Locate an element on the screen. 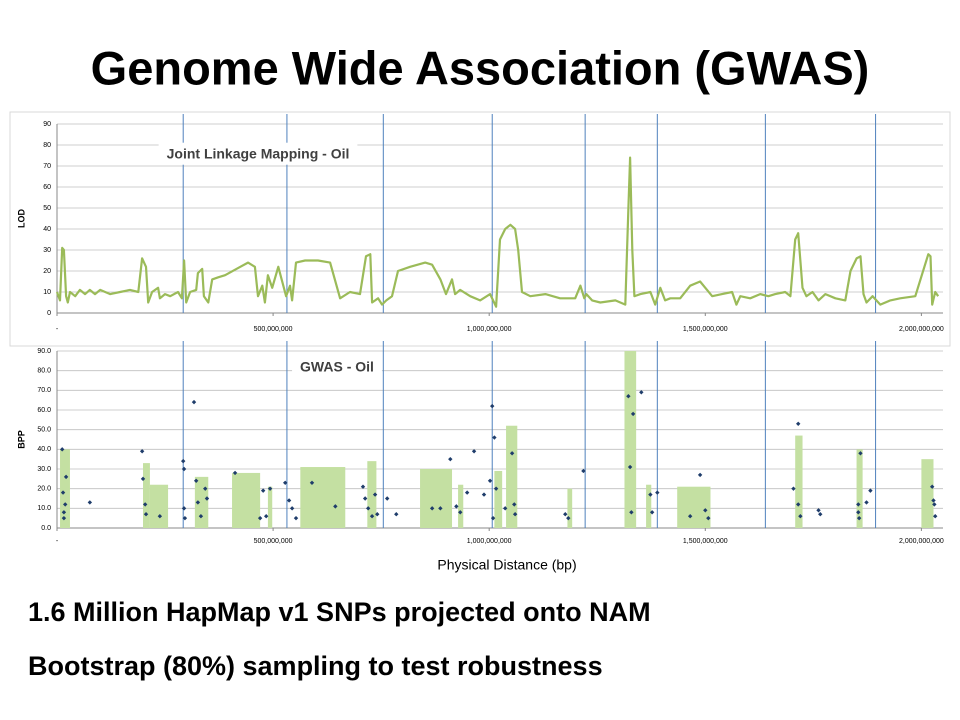  y-tick-label: 90.0 is located at coordinates (44, 351).